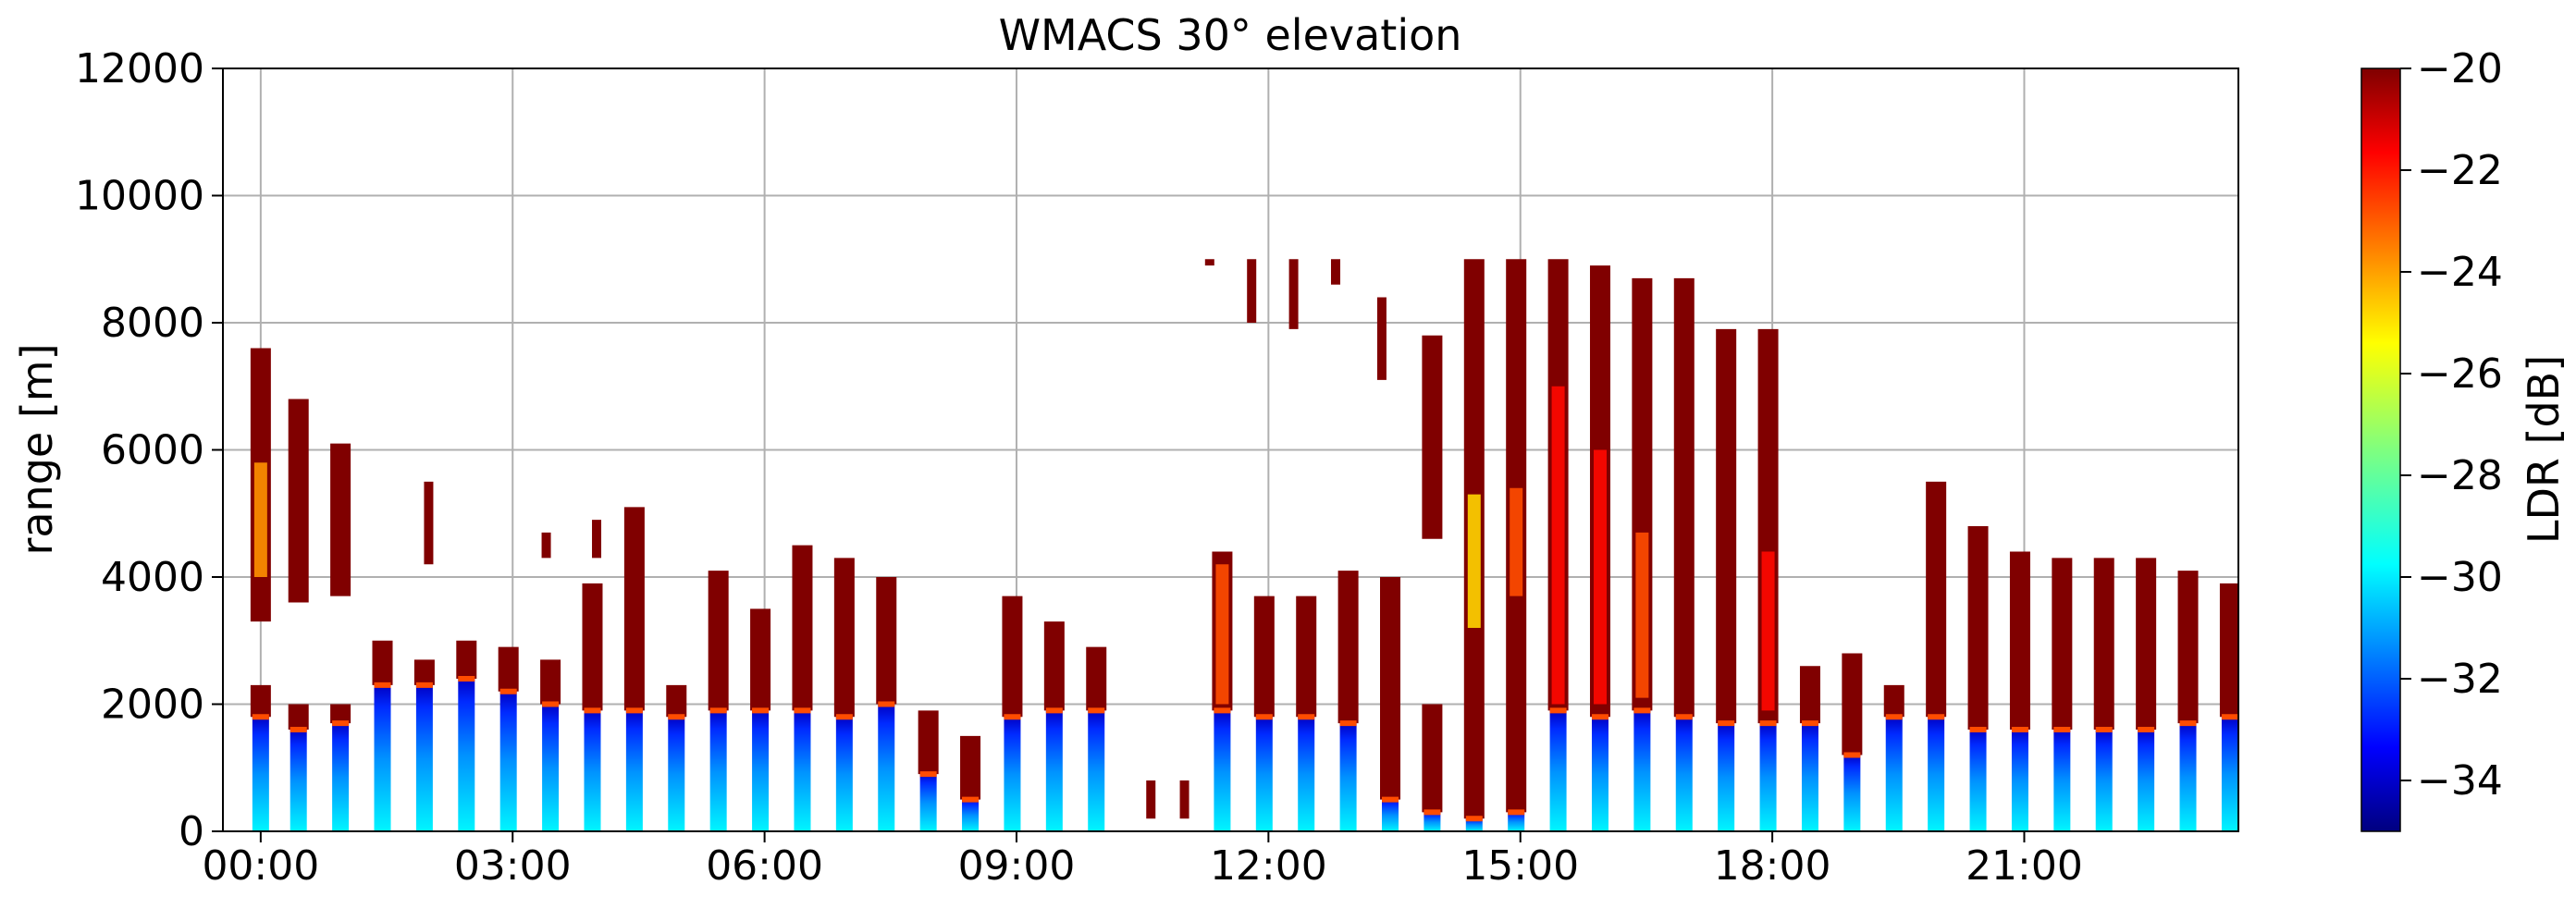 This screenshot has width=2576, height=909. What do you see at coordinates (152, 323) in the screenshot?
I see `y-tick-label: 8000` at bounding box center [152, 323].